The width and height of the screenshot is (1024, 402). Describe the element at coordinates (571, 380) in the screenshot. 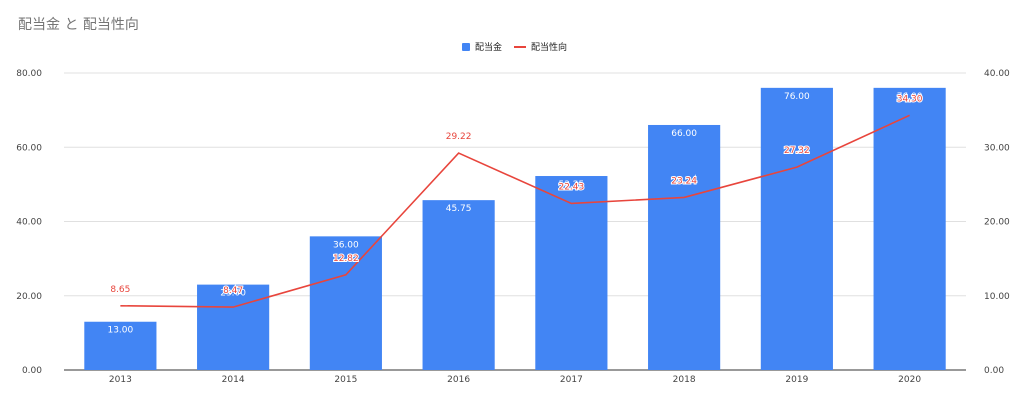

I see `x-tick-label: 2017` at that location.